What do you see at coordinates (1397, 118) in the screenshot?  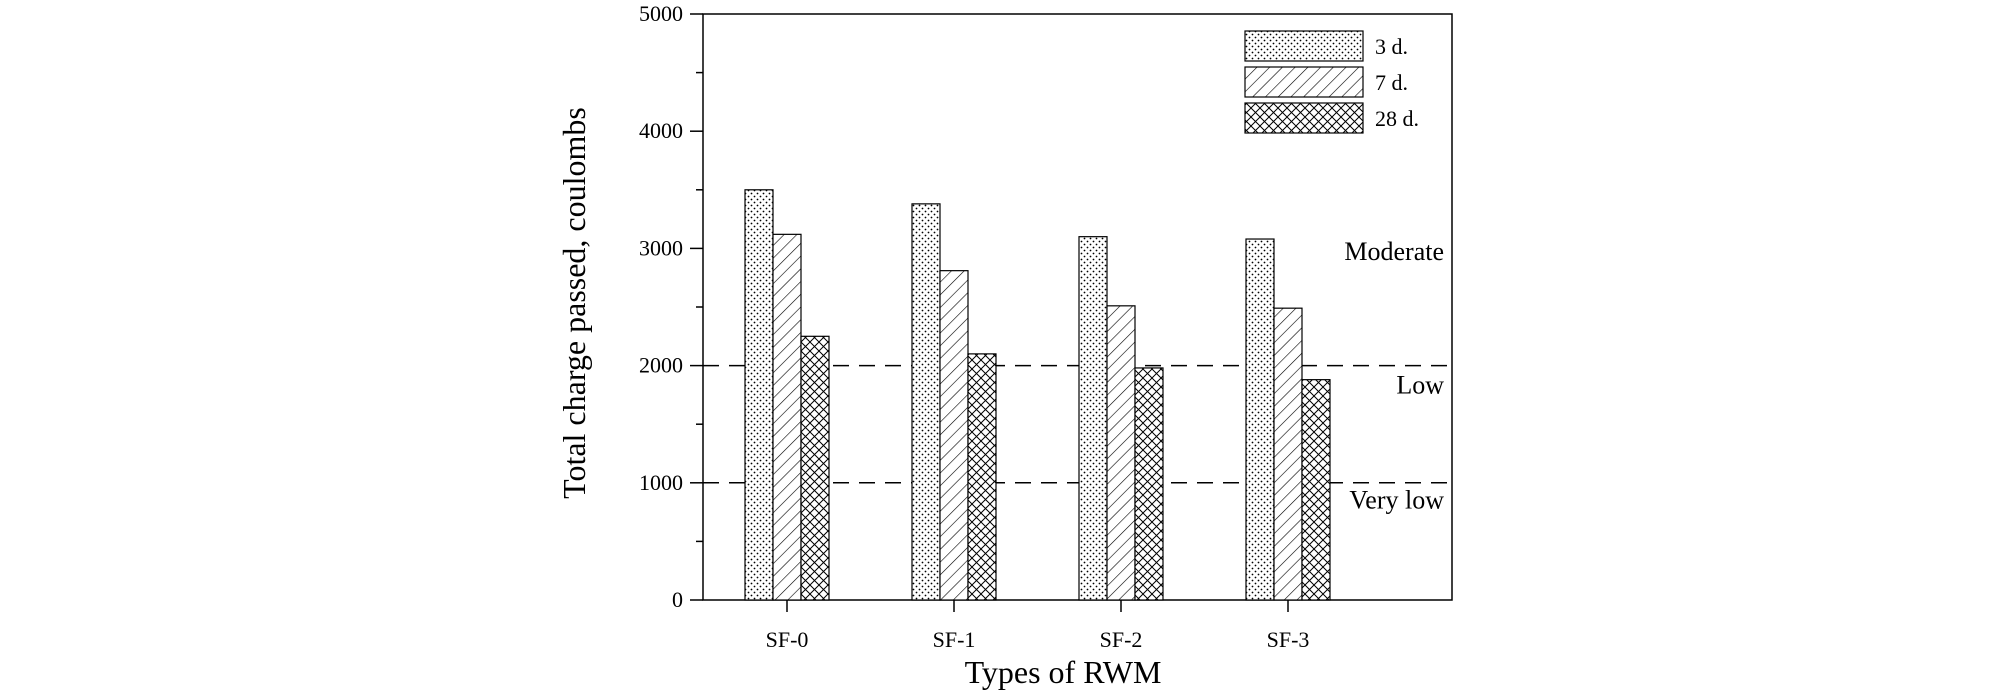 I see `legend-label: 28 d.` at bounding box center [1397, 118].